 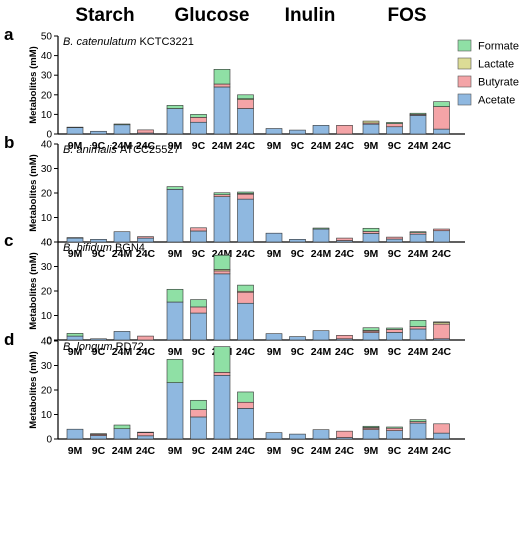 I want to click on legend-swatch-formate, so click(x=464, y=45).